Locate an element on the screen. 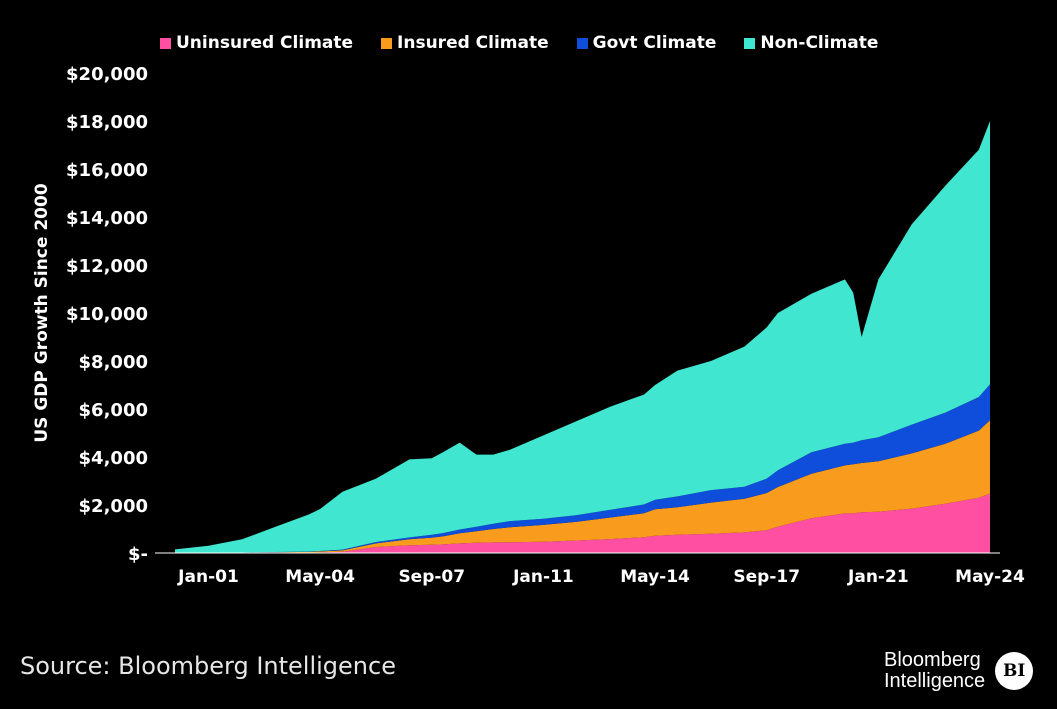  y-tick-label: $12,000 is located at coordinates (107, 266).